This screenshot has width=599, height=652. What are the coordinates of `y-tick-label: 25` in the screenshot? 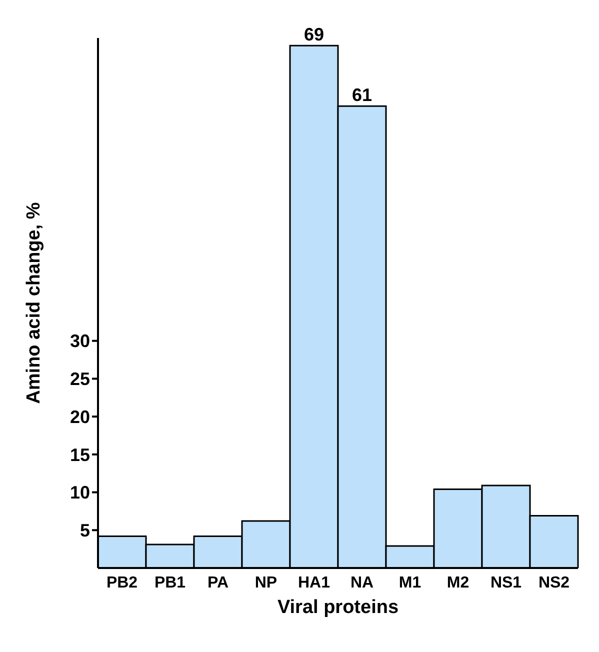 It's located at (80, 379).